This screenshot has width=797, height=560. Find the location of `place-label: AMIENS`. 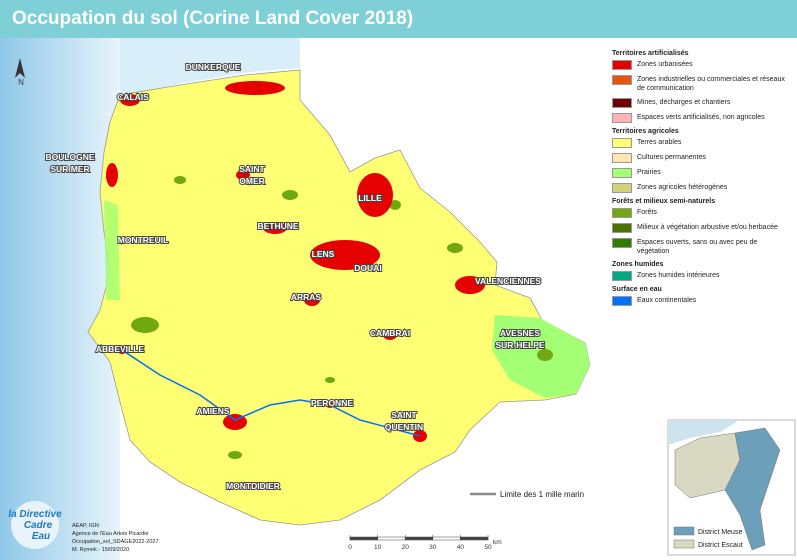

place-label: AMIENS is located at coordinates (212, 411).